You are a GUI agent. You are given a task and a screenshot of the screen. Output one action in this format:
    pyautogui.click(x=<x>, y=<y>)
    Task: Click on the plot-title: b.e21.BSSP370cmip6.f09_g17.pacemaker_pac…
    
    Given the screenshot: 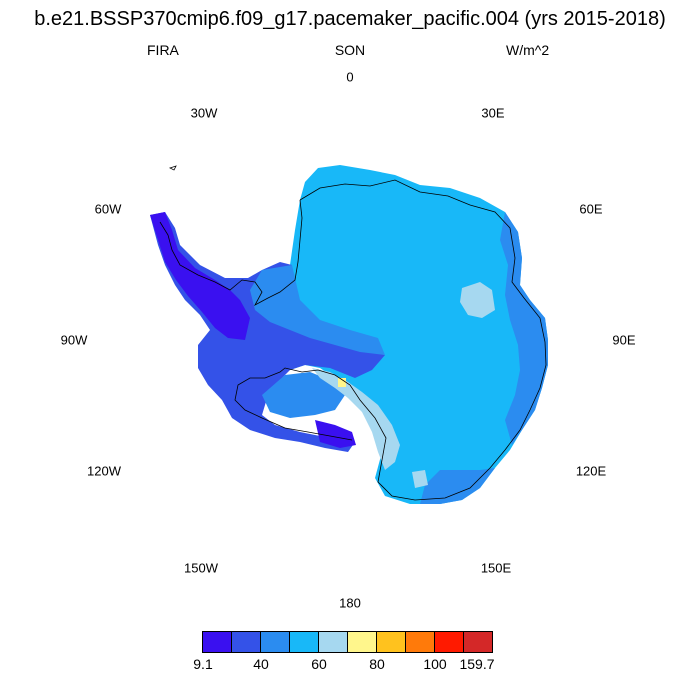 What is the action you would take?
    pyautogui.click(x=350, y=19)
    